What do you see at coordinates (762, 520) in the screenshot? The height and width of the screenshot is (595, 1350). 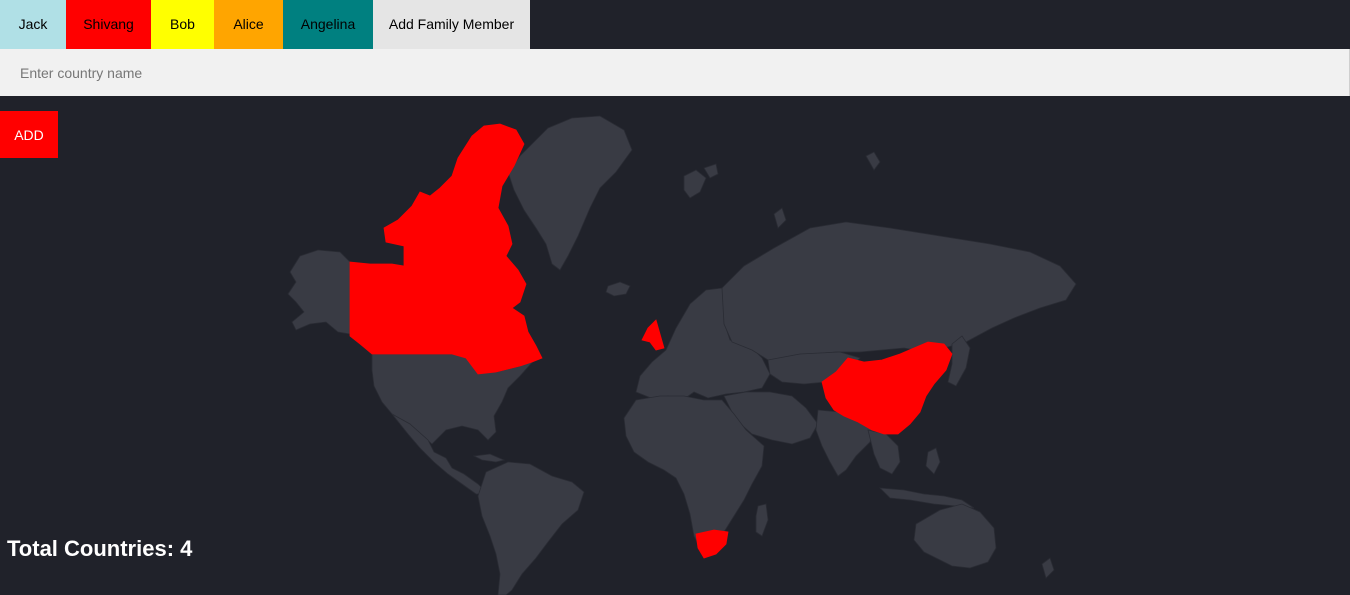 I see `map-country-madagascar` at bounding box center [762, 520].